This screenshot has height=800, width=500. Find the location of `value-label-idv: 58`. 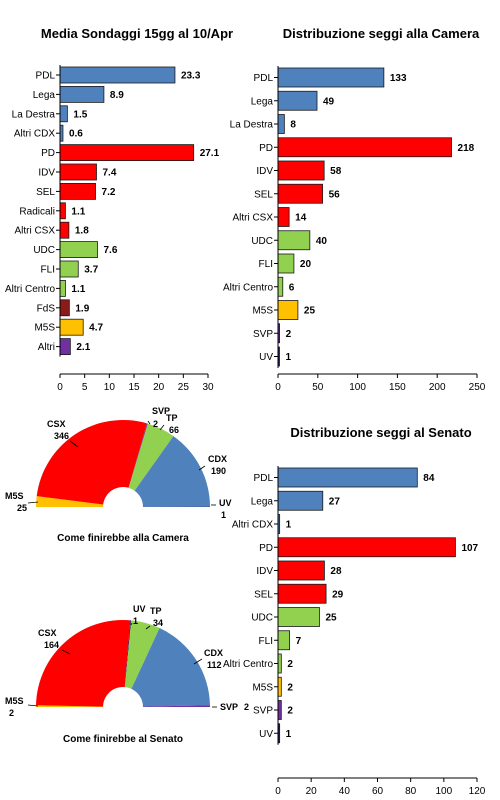

value-label-idv: 58 is located at coordinates (336, 171).